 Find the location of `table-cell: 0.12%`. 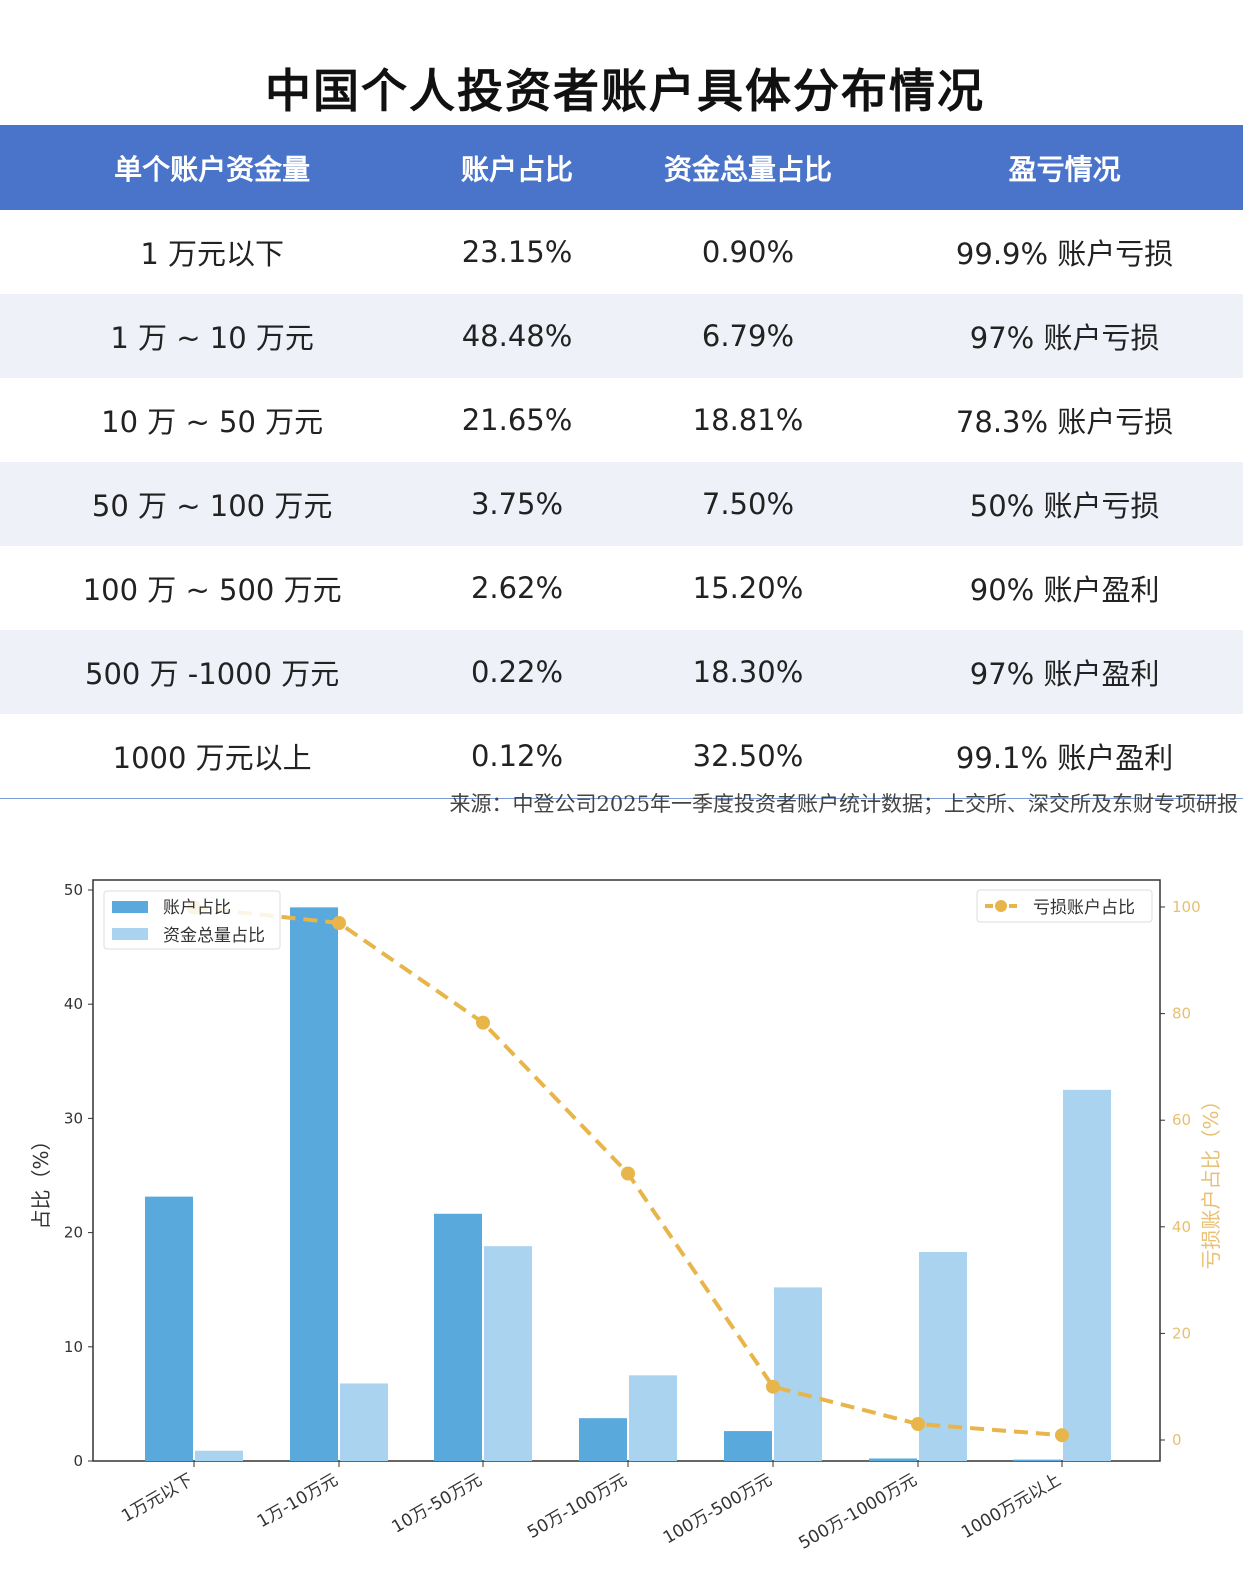

table-cell: 0.12% is located at coordinates (517, 756).